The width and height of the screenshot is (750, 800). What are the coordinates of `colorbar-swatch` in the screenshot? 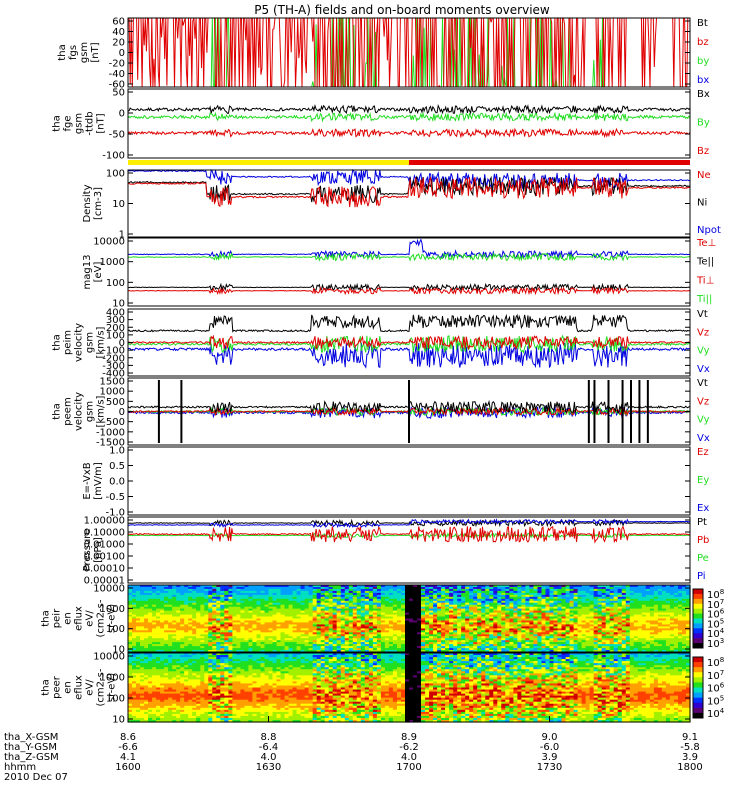 It's located at (698, 631).